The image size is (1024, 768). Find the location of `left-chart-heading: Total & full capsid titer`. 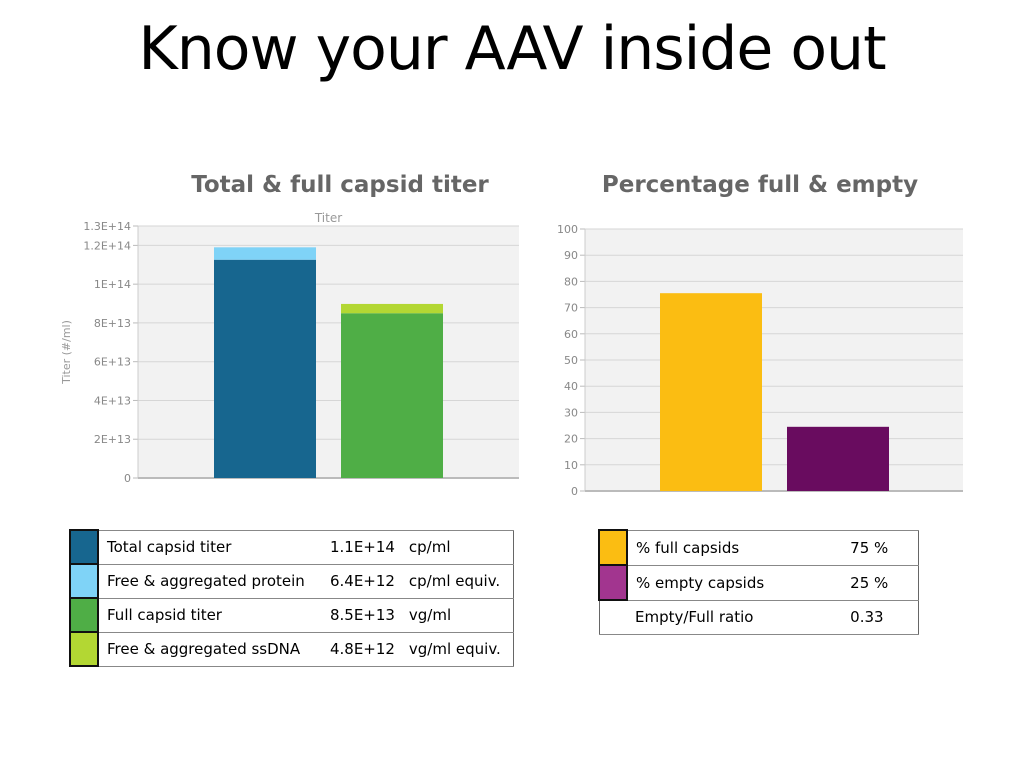

left-chart-heading: Total & full capsid titer is located at coordinates (340, 185).